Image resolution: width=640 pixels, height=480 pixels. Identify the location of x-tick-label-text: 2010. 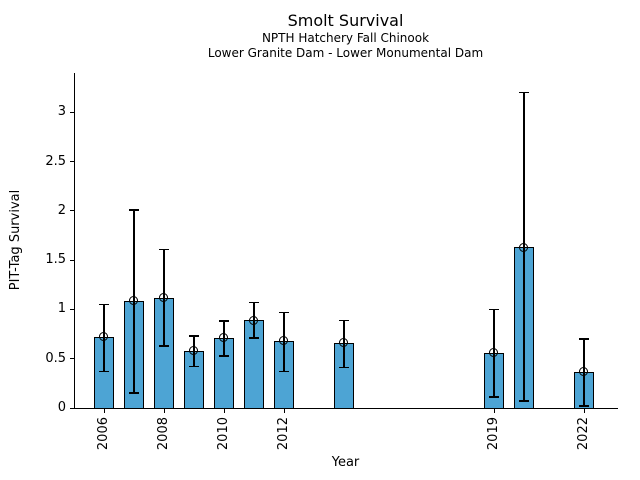
(223, 434).